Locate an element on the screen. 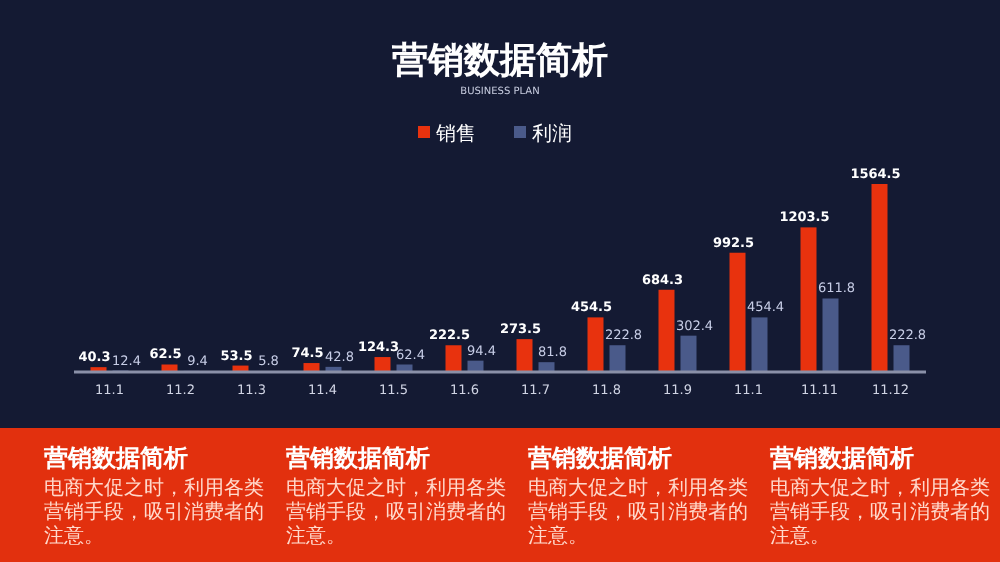  legend-label: 销售 is located at coordinates (455, 134).